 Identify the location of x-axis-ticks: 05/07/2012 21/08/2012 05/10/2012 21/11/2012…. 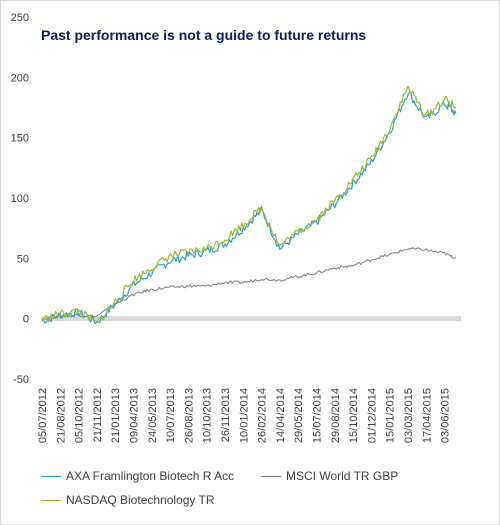
(244, 415).